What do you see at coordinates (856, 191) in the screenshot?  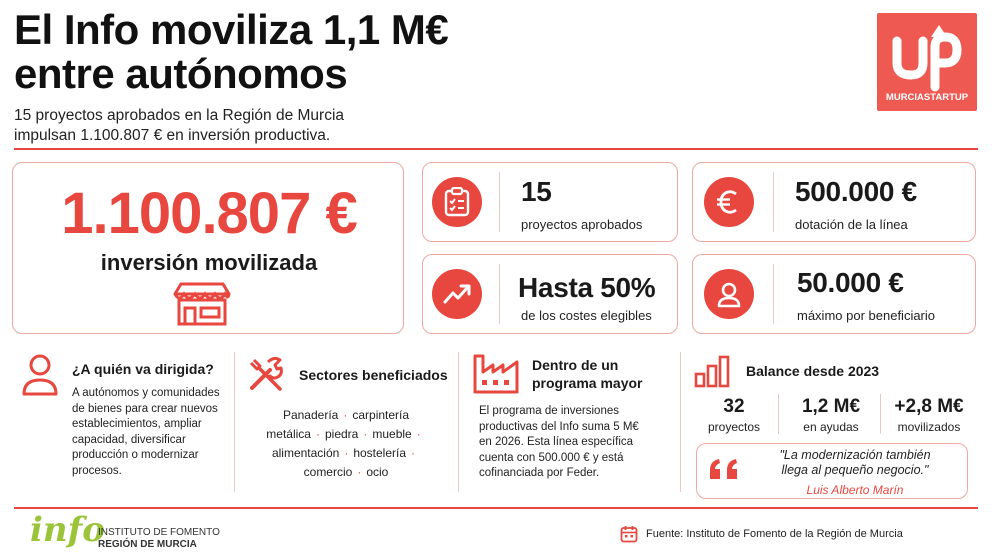 I see `stat-value-budget: 500.000 €` at bounding box center [856, 191].